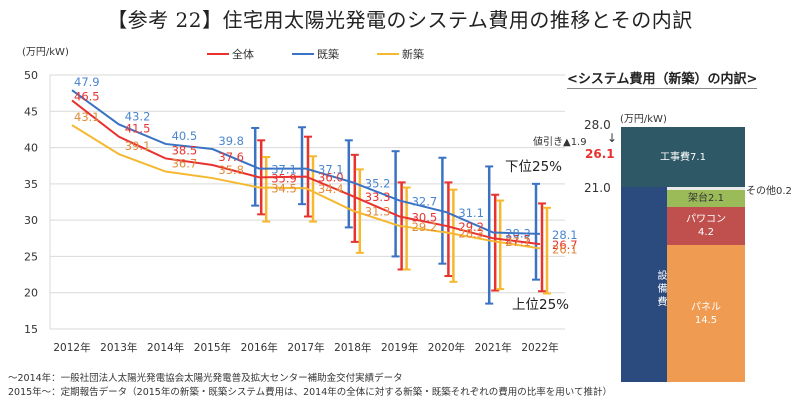  What do you see at coordinates (331, 178) in the screenshot?
I see `data-label: 36.0` at bounding box center [331, 178].